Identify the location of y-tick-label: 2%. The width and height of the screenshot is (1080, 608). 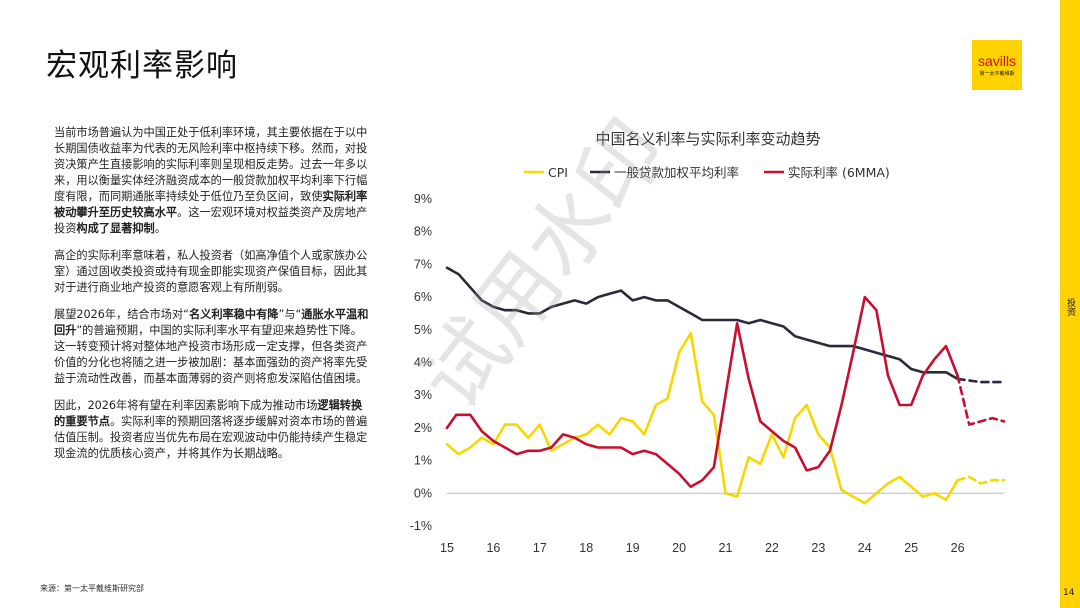
(423, 428).